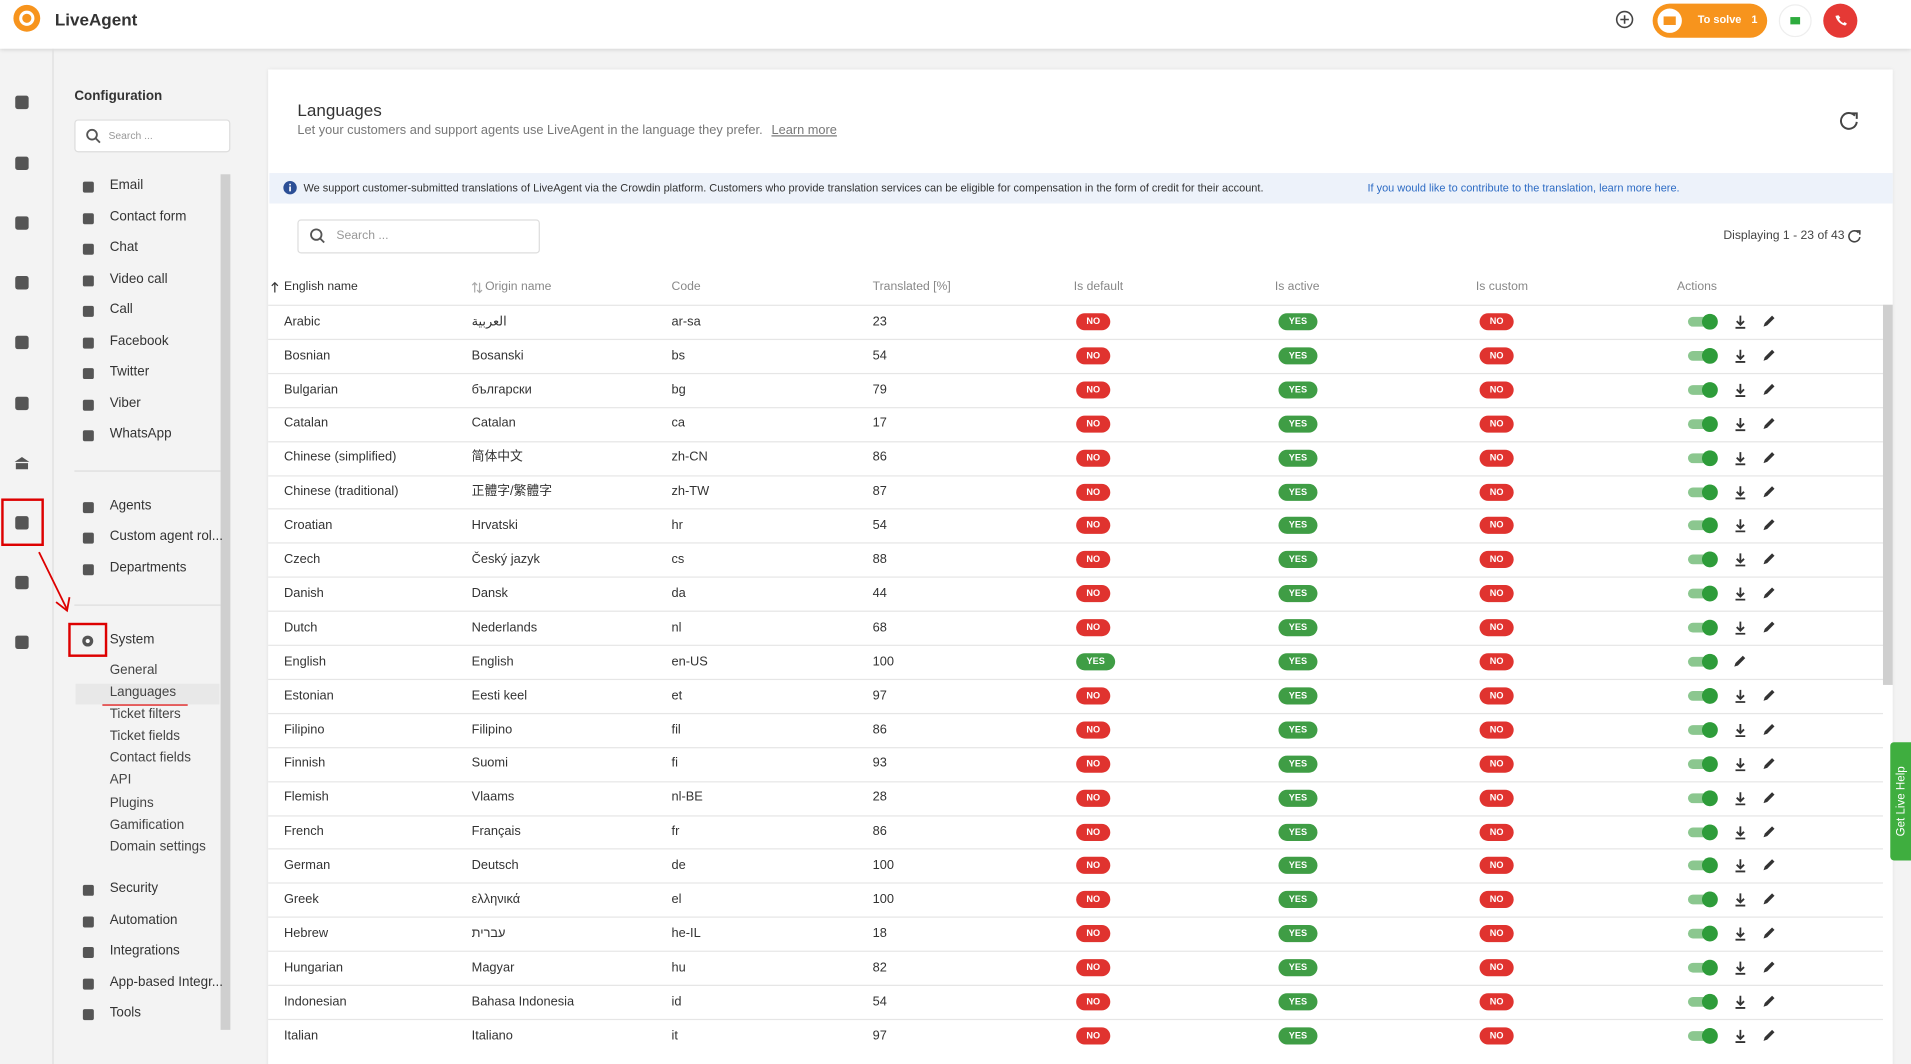  I want to click on refresh-small, so click(1855, 236).